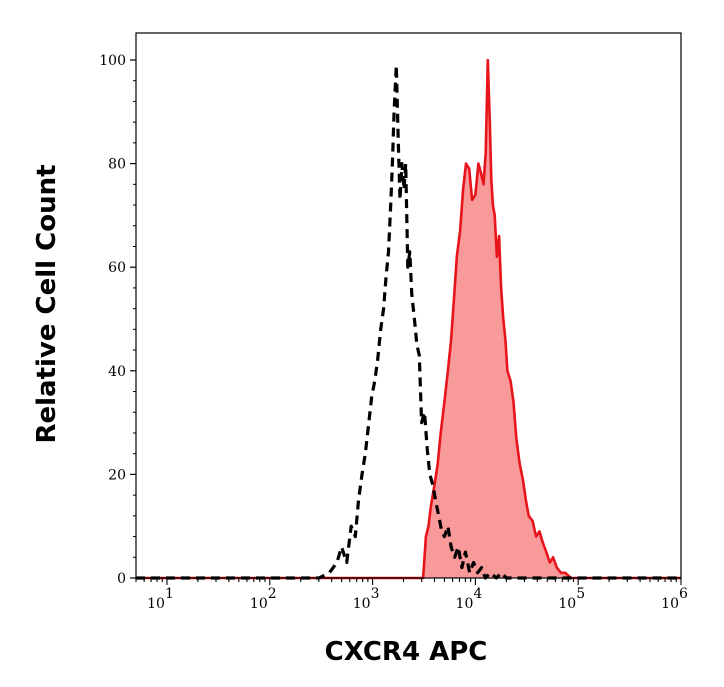  Describe the element at coordinates (272, 594) in the screenshot. I see `x-tick-exponent: 2` at that location.